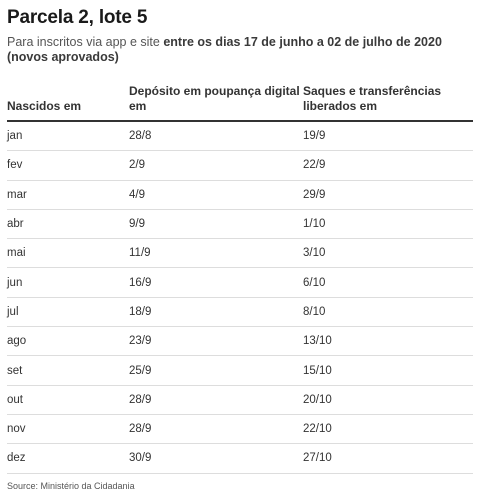 The width and height of the screenshot is (480, 500). I want to click on cell-birth-month: out, so click(68, 400).